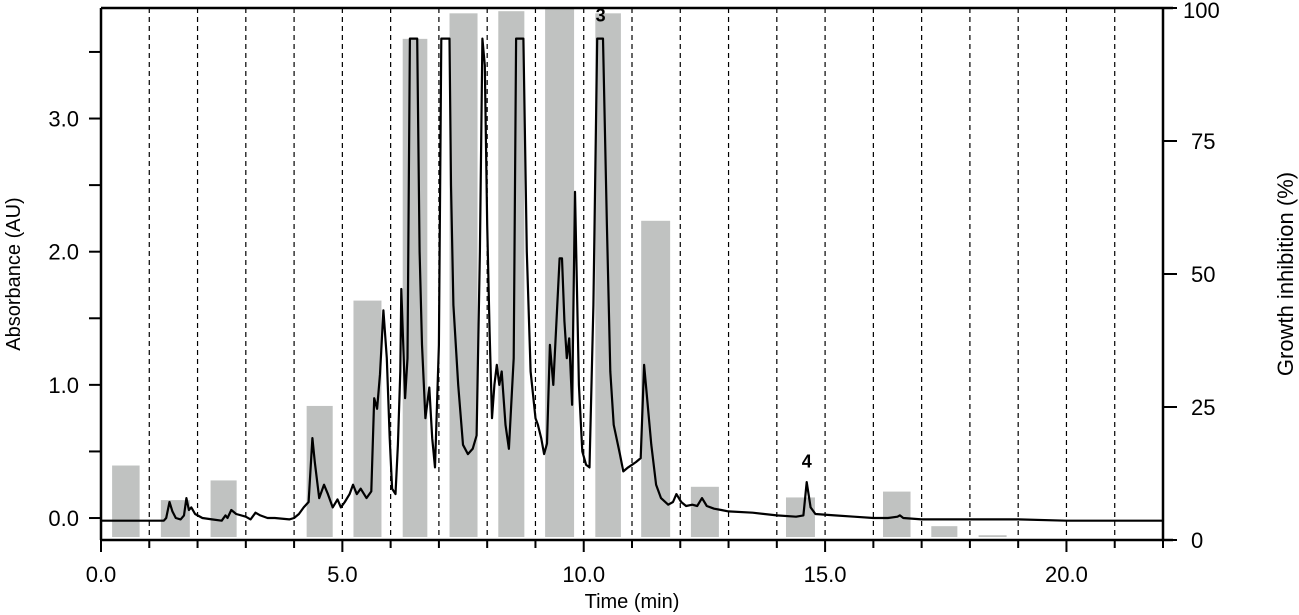 This screenshot has width=1299, height=615. What do you see at coordinates (1285, 274) in the screenshot?
I see `y-axis-right-title: Growth inhibition (%)` at bounding box center [1285, 274].